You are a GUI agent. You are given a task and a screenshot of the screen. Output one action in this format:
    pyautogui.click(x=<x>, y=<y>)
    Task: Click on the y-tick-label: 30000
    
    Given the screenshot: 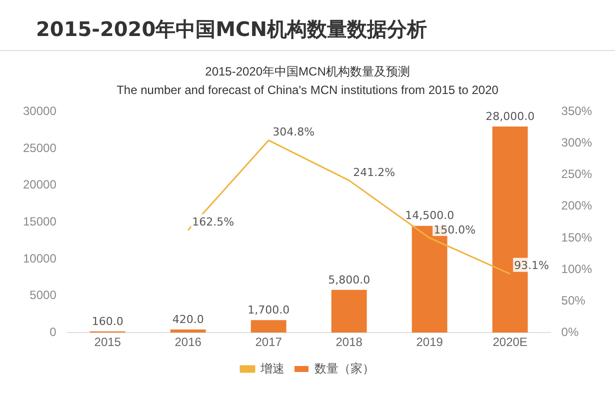 What is the action you would take?
    pyautogui.click(x=39, y=111)
    